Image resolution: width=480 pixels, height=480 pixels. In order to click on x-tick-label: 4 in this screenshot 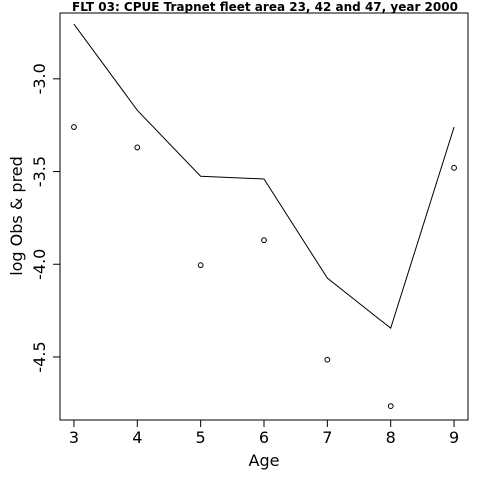, I will do `click(137, 437)`.